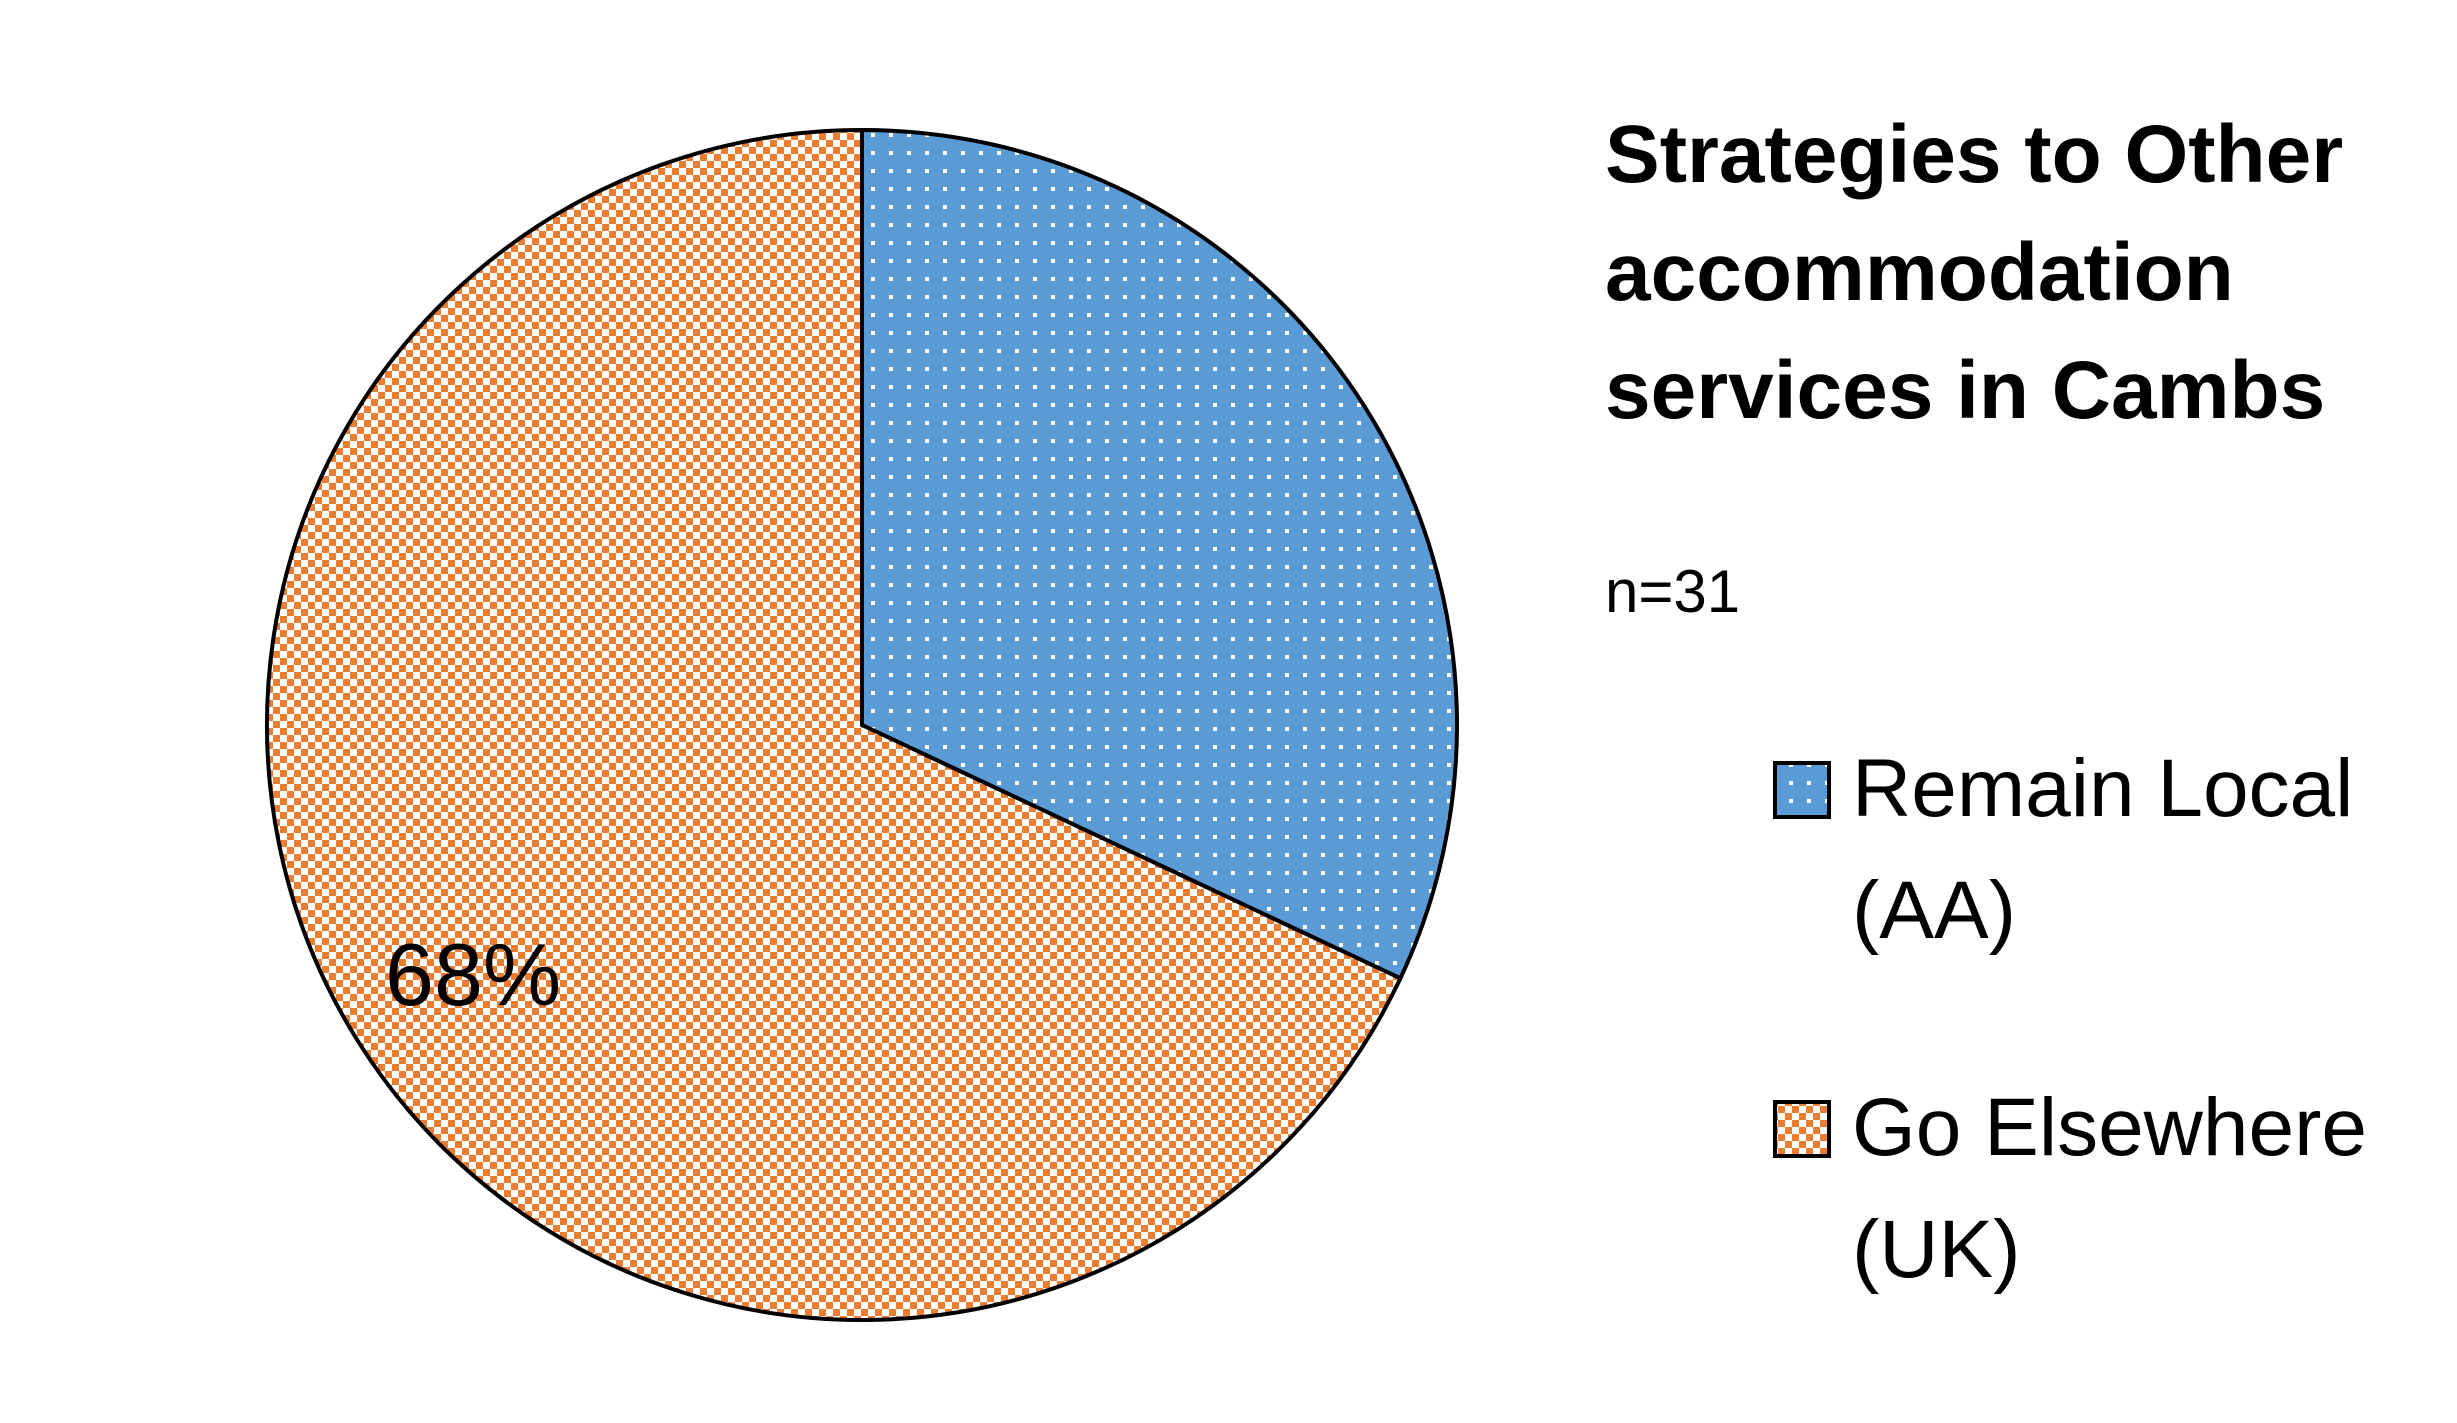 This screenshot has width=2457, height=1423. What do you see at coordinates (473, 974) in the screenshot?
I see `data-label-go-elsewhere: 68%` at bounding box center [473, 974].